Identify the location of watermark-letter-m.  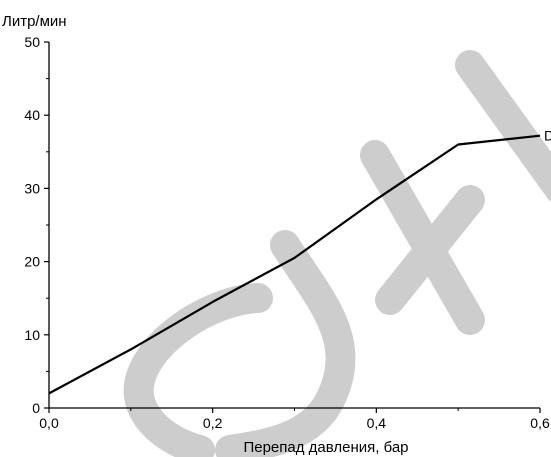
(503, 126).